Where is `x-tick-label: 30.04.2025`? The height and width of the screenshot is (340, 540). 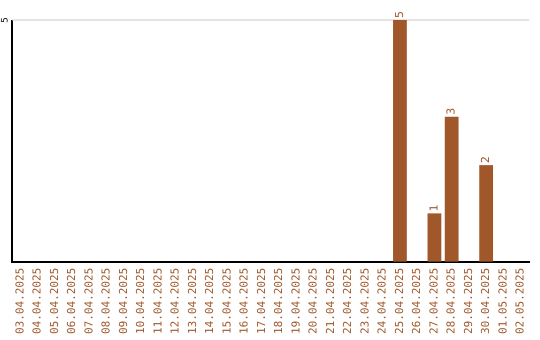 x-tick-label: 30.04.2025 is located at coordinates (485, 301).